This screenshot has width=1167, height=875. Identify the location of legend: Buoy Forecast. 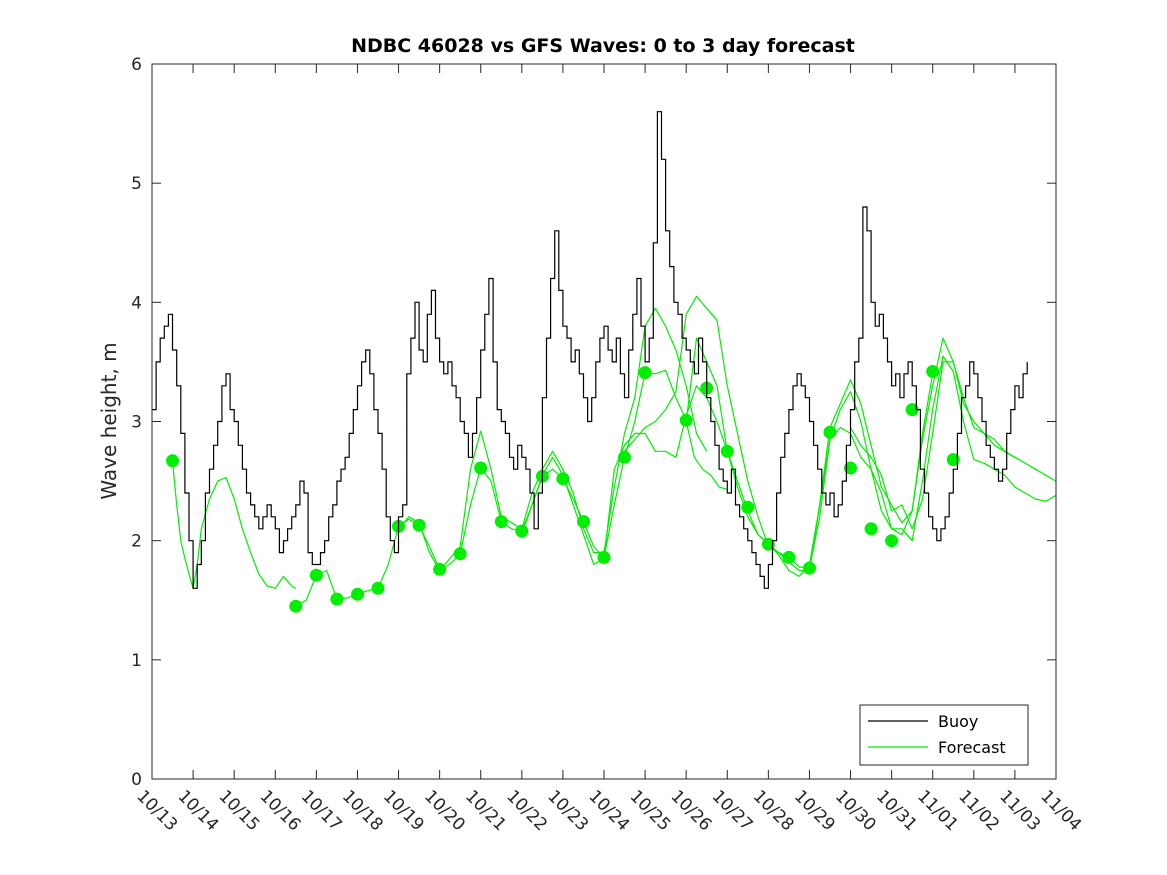
(944, 735).